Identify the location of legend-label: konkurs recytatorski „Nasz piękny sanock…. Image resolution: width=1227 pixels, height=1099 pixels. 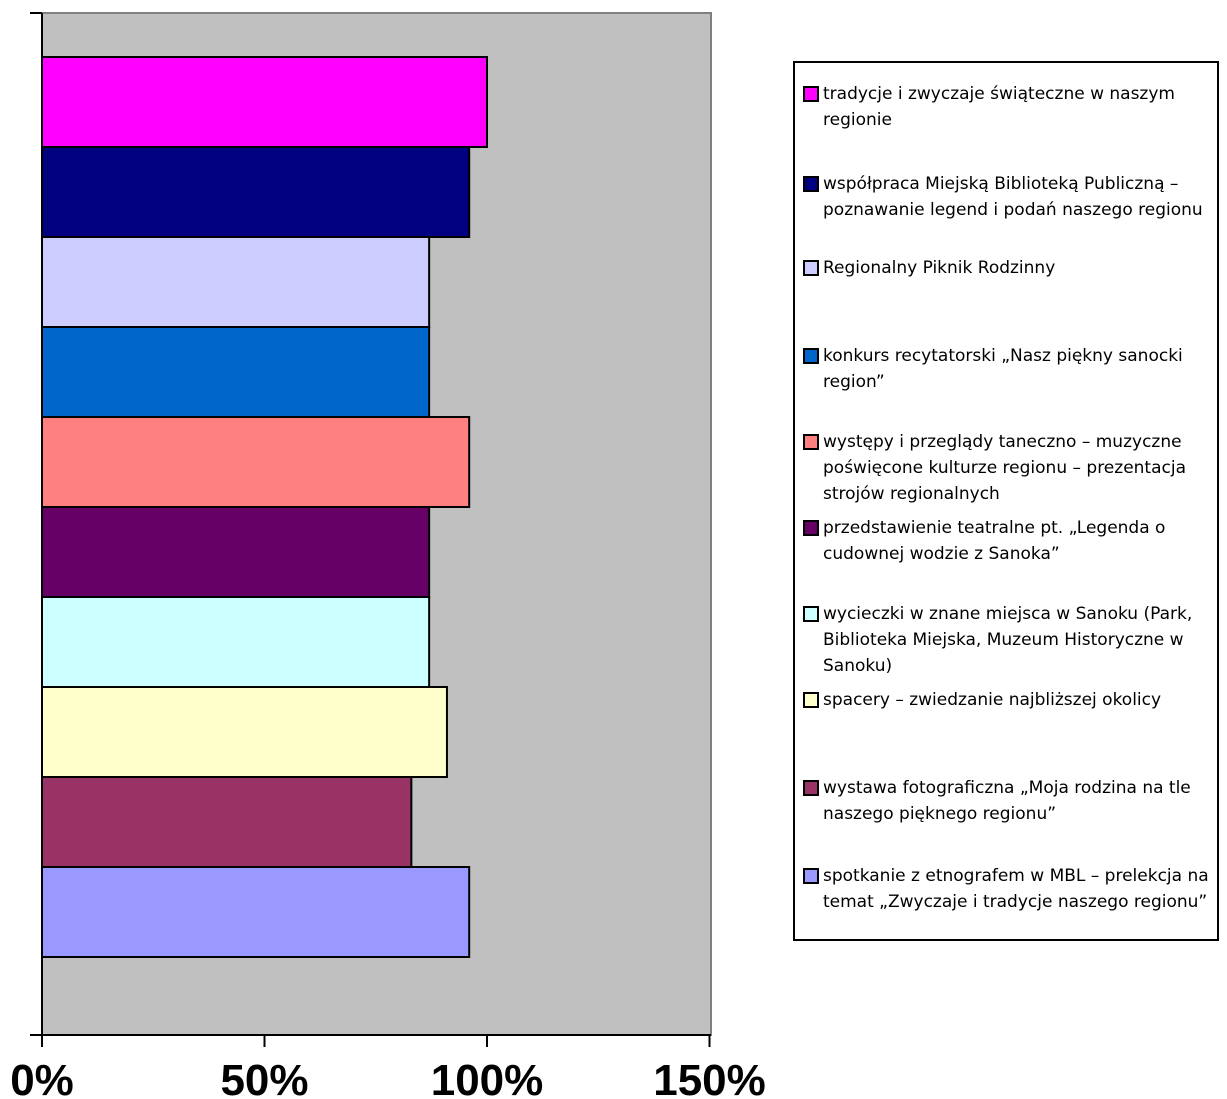
(1003, 369).